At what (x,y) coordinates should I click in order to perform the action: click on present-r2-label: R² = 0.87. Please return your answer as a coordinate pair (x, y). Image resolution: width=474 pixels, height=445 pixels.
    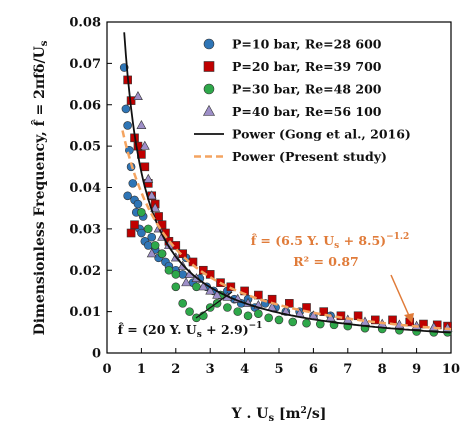
    Looking at the image, I should click on (326, 261).